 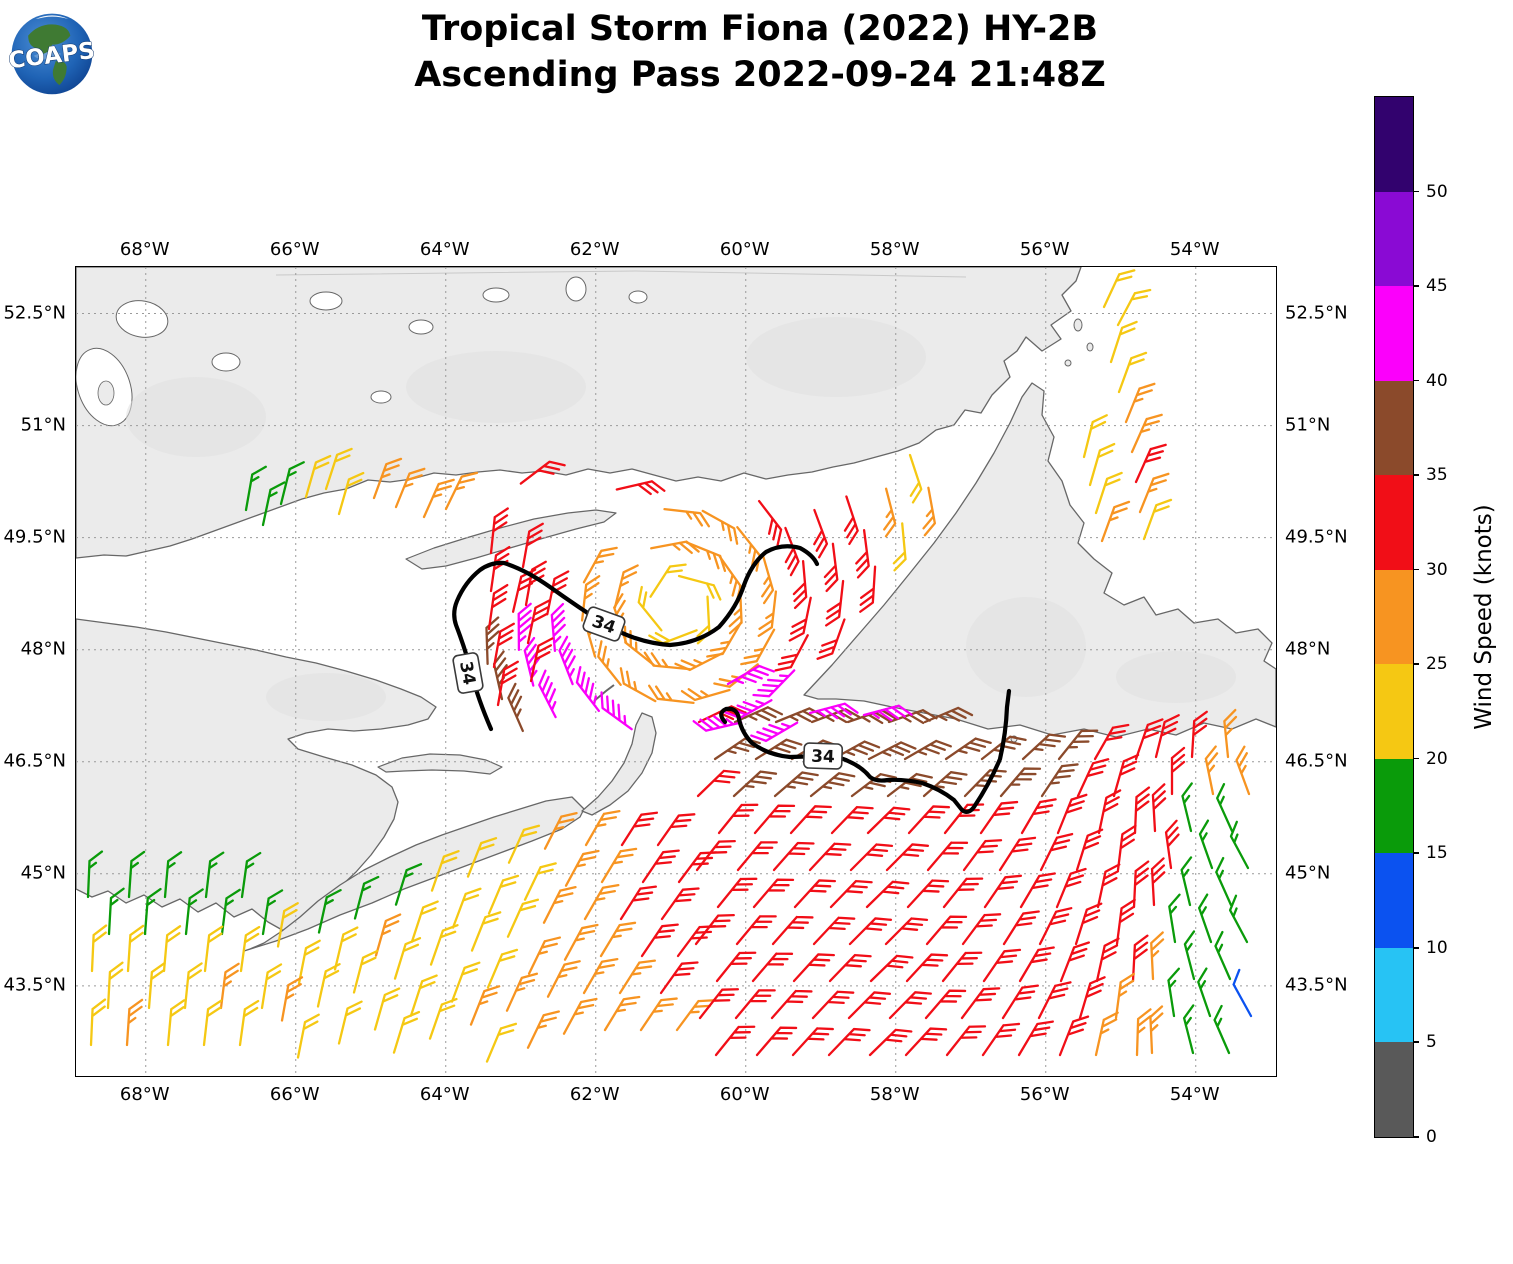 What do you see at coordinates (1039, 560) in the screenshot?
I see `land-newfoundland` at bounding box center [1039, 560].